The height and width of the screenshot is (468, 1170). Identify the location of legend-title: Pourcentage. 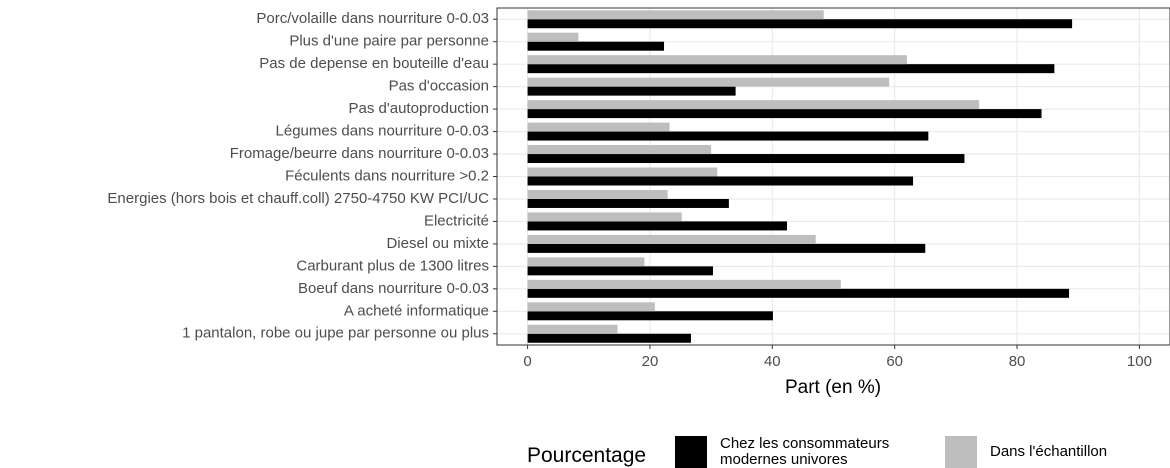
(587, 455).